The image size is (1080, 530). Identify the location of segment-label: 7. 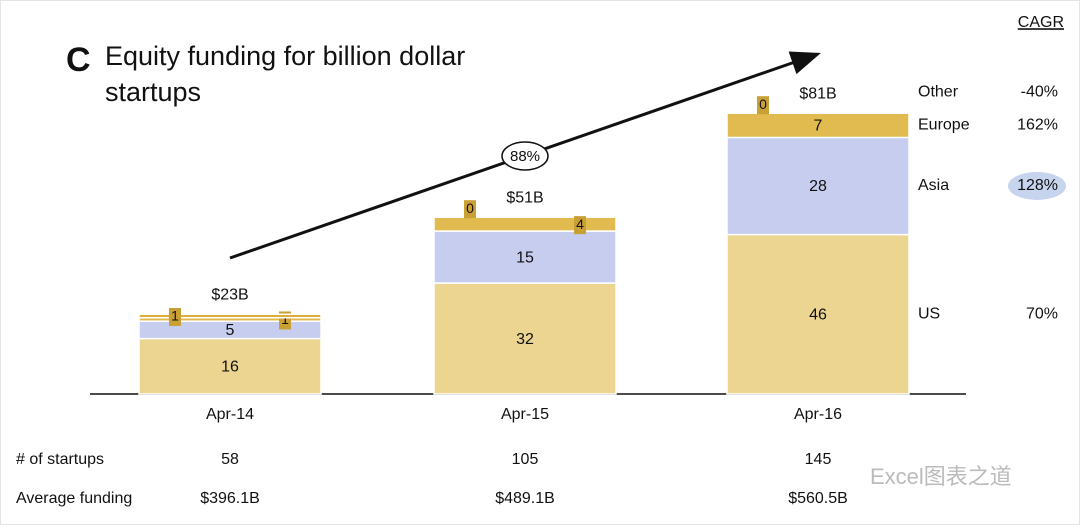
(818, 126).